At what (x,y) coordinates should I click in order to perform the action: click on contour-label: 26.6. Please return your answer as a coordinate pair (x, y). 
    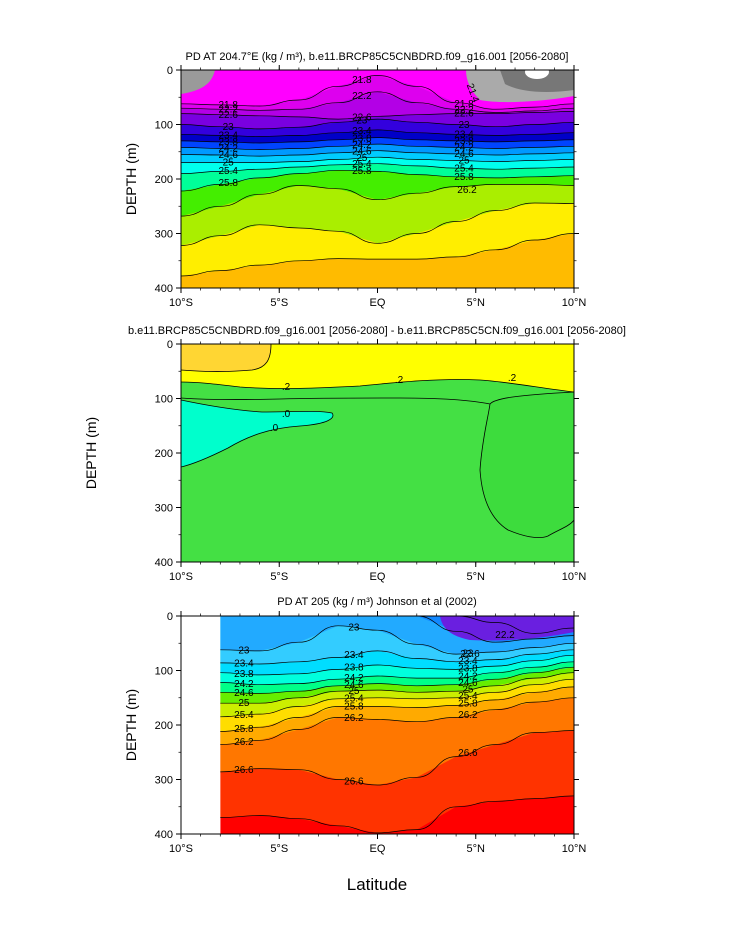
    Looking at the image, I should click on (244, 770).